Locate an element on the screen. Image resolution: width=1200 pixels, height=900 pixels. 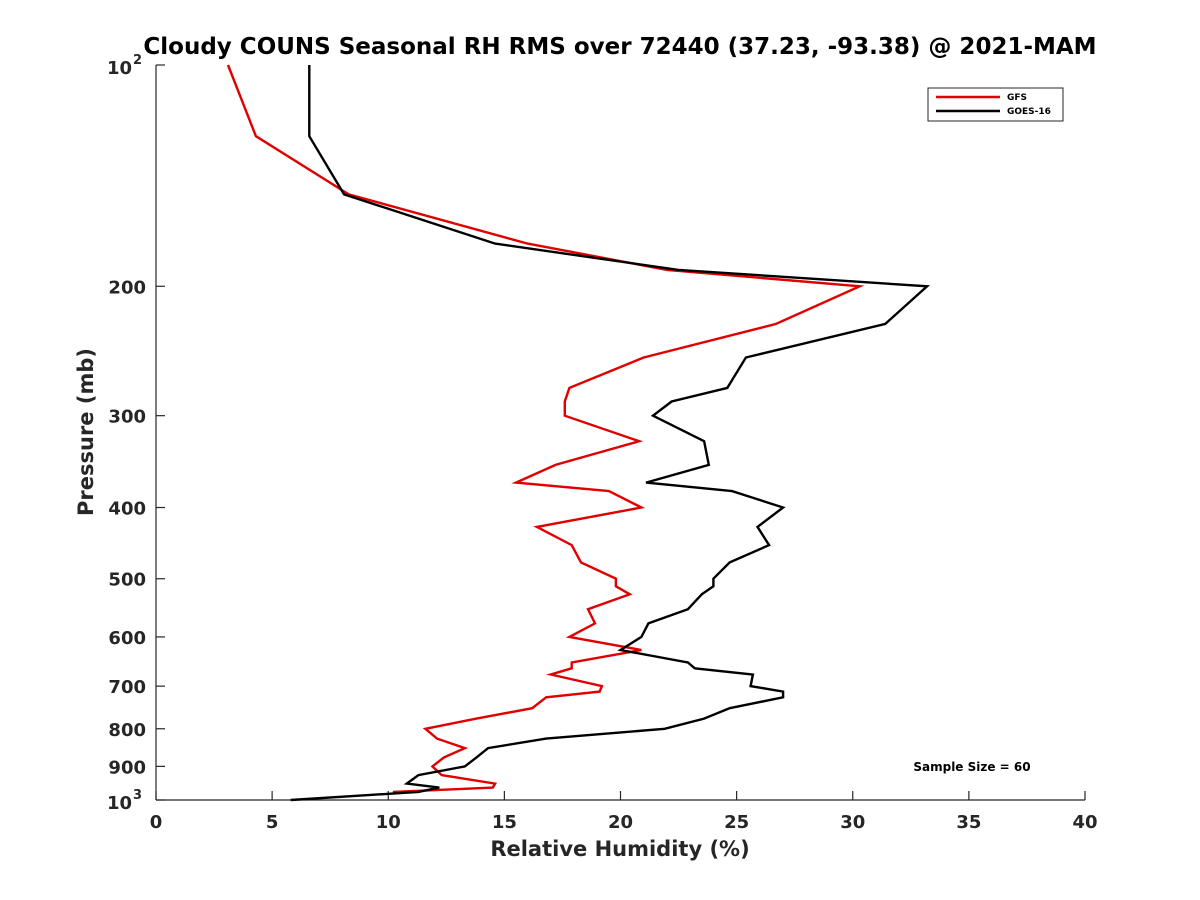
x-tick-label: 35 is located at coordinates (968, 822).